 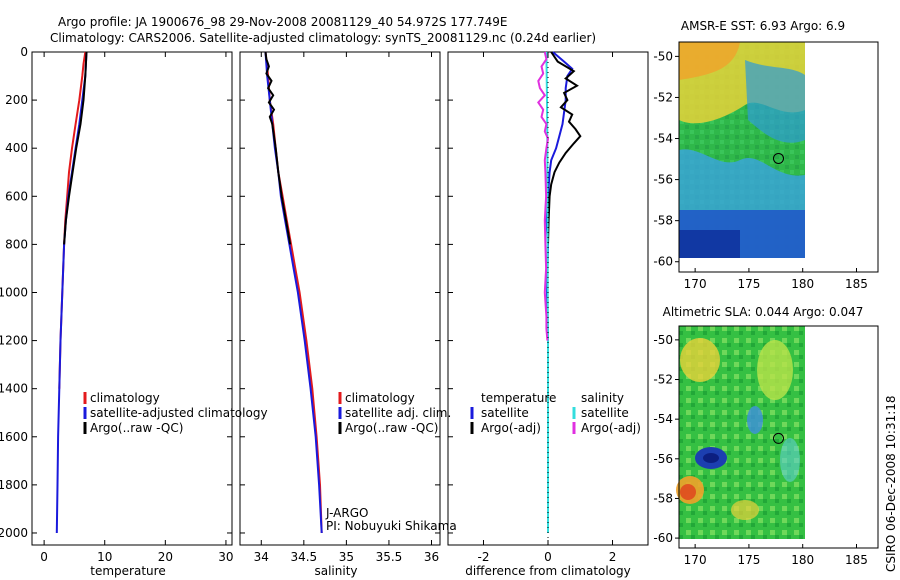 I want to click on x-tick-label: 34, so click(x=261, y=557).